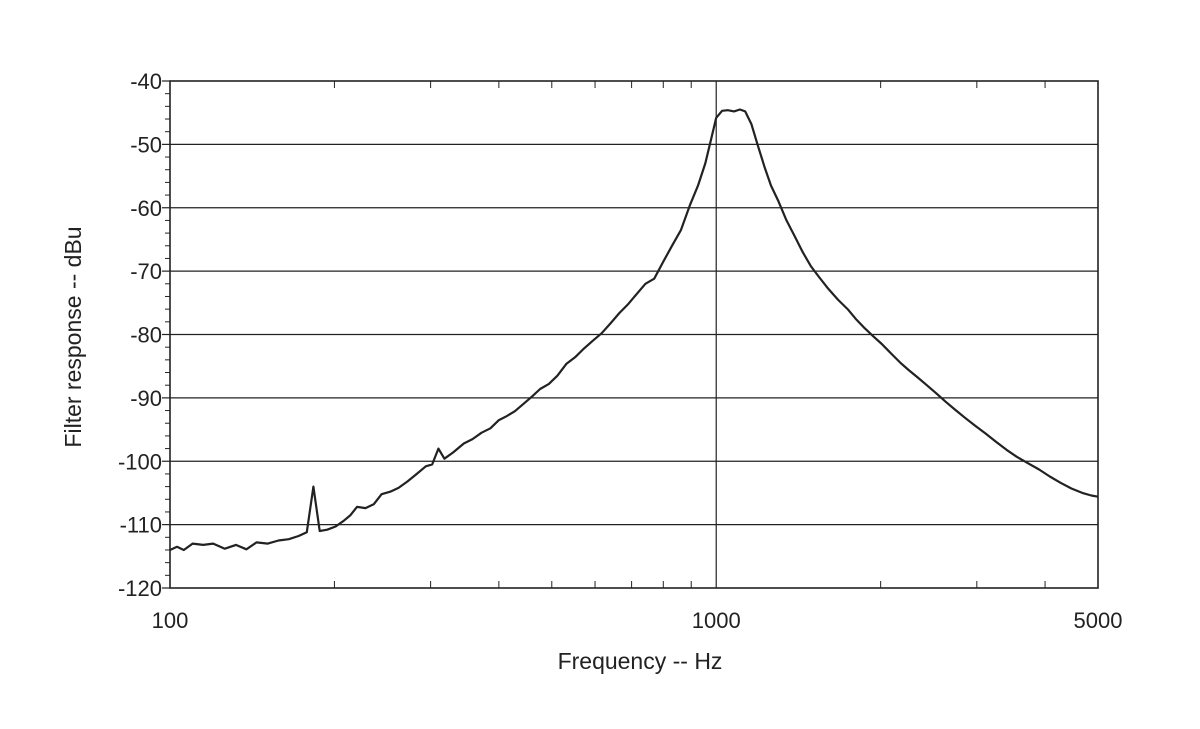 Image resolution: width=1200 pixels, height=729 pixels. I want to click on y-axis-label: Filter response -- dBu, so click(73, 336).